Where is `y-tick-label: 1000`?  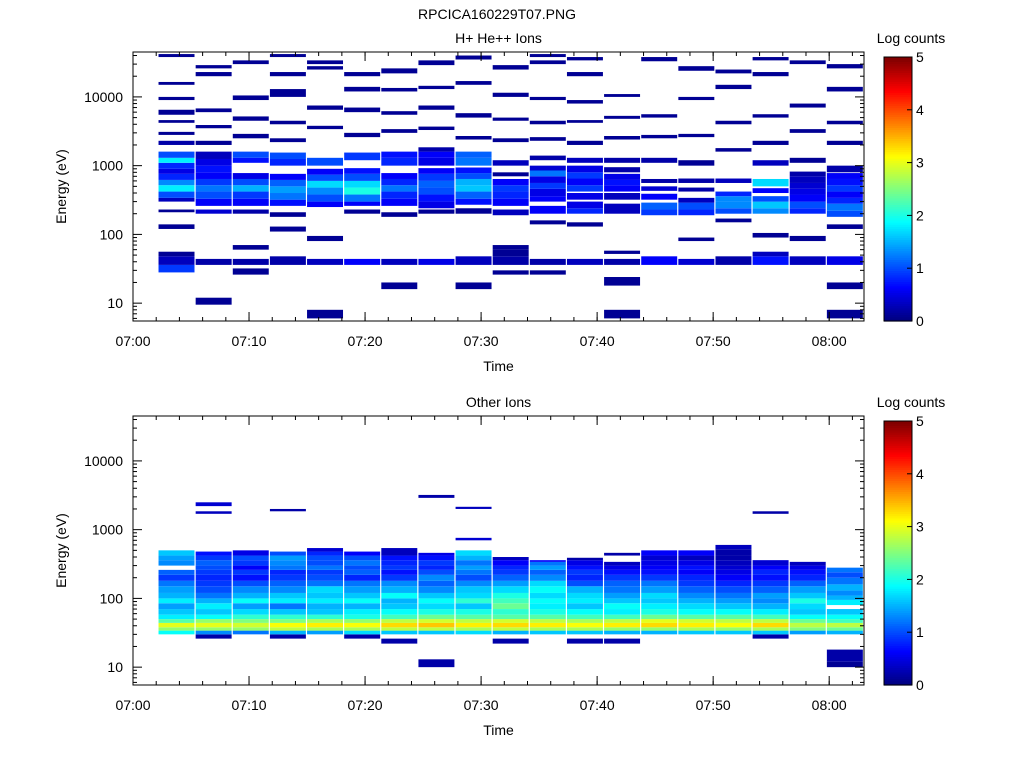 y-tick-label: 1000 is located at coordinates (107, 166).